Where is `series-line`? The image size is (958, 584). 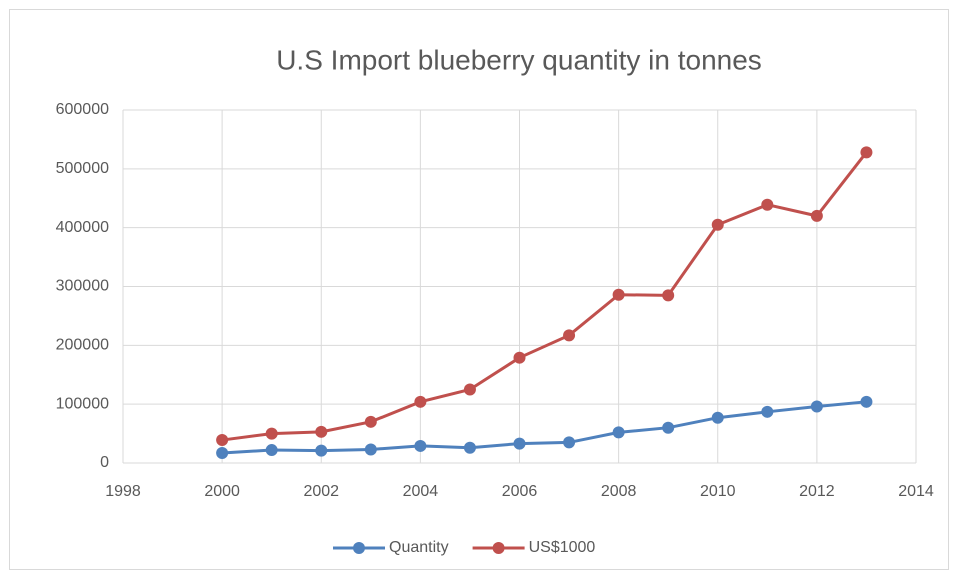 series-line is located at coordinates (544, 427).